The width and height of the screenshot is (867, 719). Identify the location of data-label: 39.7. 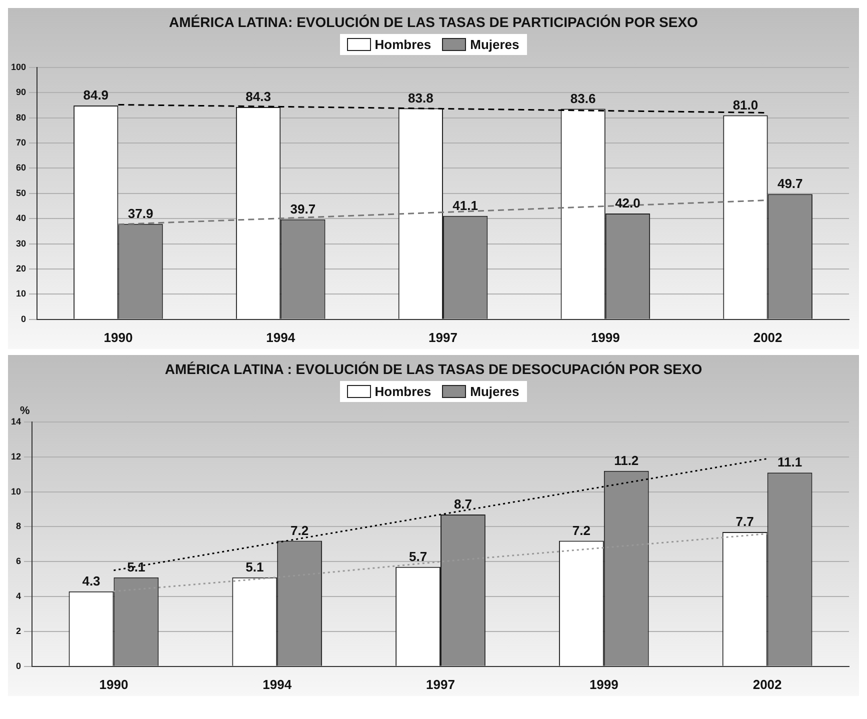
(303, 208).